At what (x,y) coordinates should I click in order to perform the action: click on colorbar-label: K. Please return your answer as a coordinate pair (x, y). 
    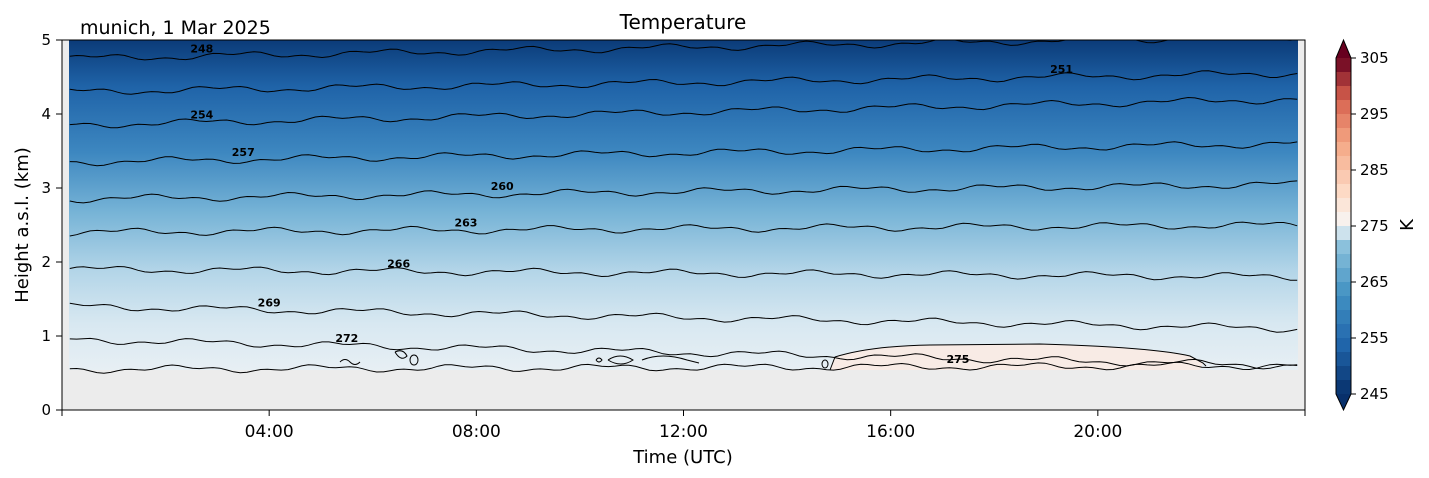
    Looking at the image, I should click on (1407, 224).